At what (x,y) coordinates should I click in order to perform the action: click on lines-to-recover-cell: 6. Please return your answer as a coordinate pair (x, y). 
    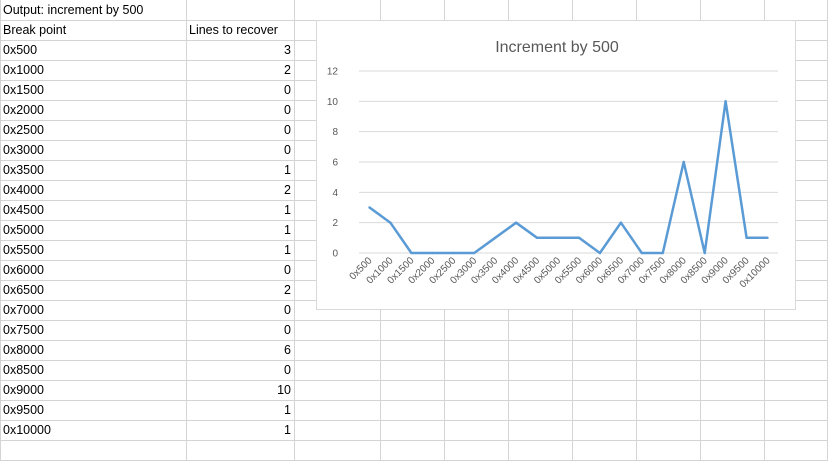
    Looking at the image, I should click on (287, 350).